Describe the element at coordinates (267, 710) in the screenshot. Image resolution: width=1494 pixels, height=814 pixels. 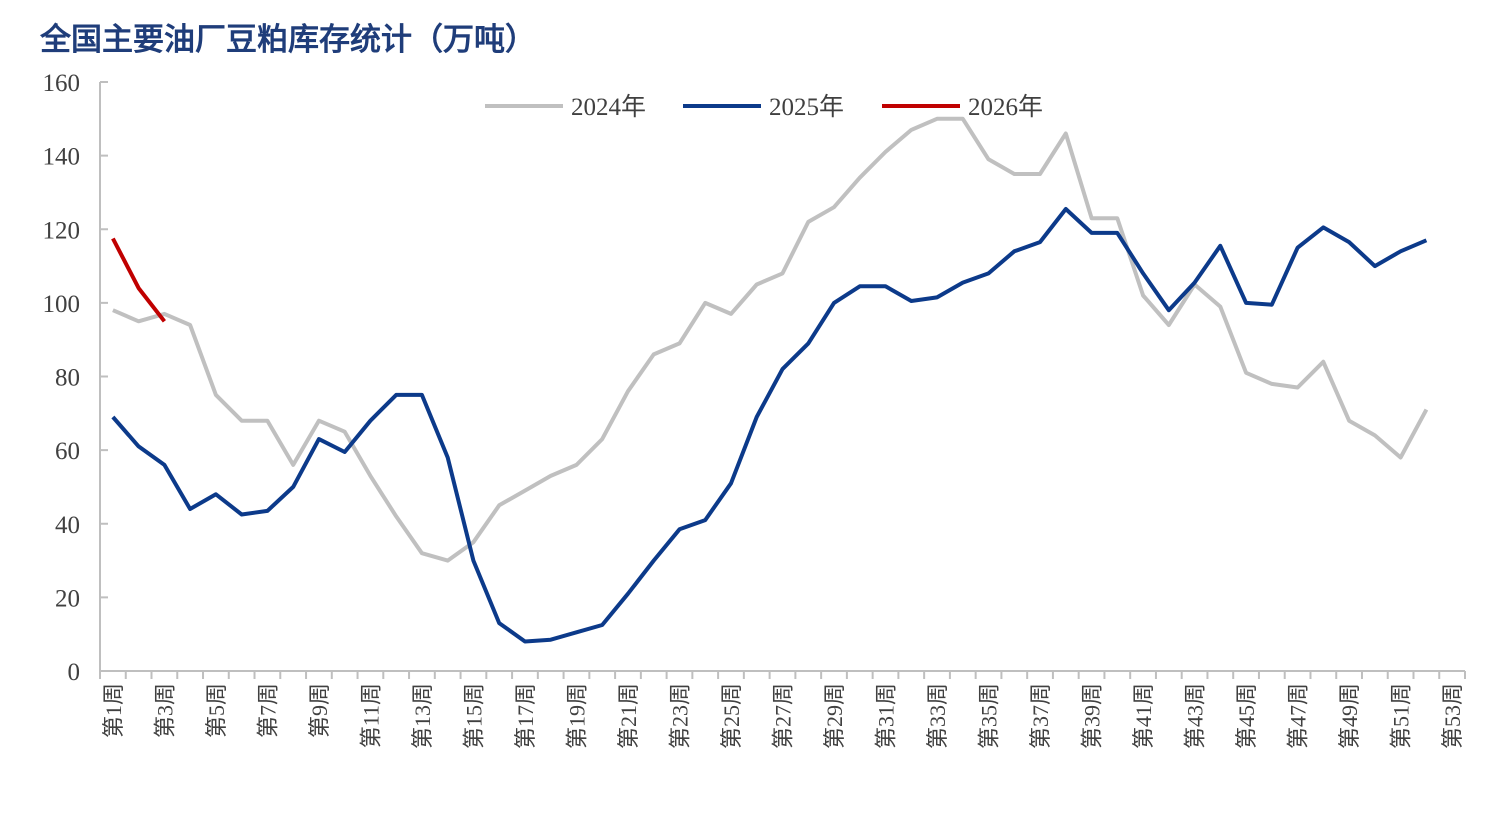
I see `x-tick-label: 第7周` at that location.